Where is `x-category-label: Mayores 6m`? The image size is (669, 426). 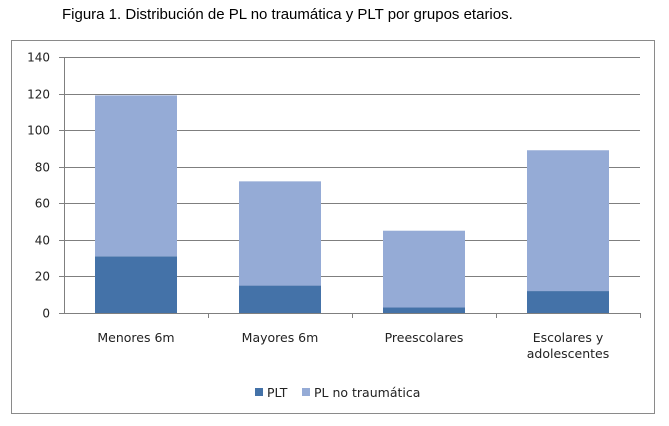
x-category-label: Mayores 6m is located at coordinates (280, 337).